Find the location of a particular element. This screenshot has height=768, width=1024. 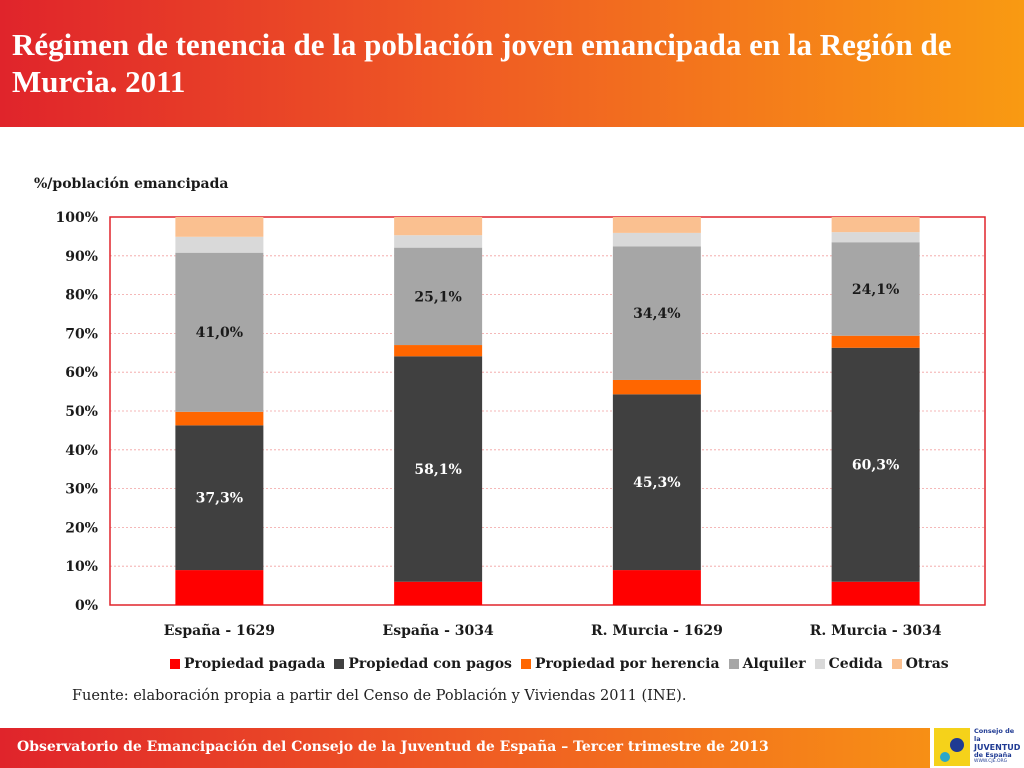

legend-label: Propiedad por herencia is located at coordinates (627, 664).